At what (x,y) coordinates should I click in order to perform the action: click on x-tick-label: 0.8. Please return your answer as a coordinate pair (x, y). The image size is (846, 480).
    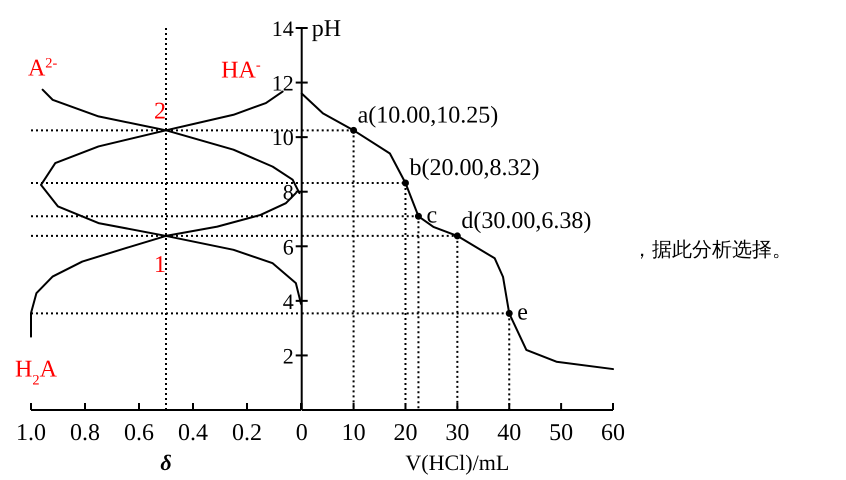
    Looking at the image, I should click on (85, 433).